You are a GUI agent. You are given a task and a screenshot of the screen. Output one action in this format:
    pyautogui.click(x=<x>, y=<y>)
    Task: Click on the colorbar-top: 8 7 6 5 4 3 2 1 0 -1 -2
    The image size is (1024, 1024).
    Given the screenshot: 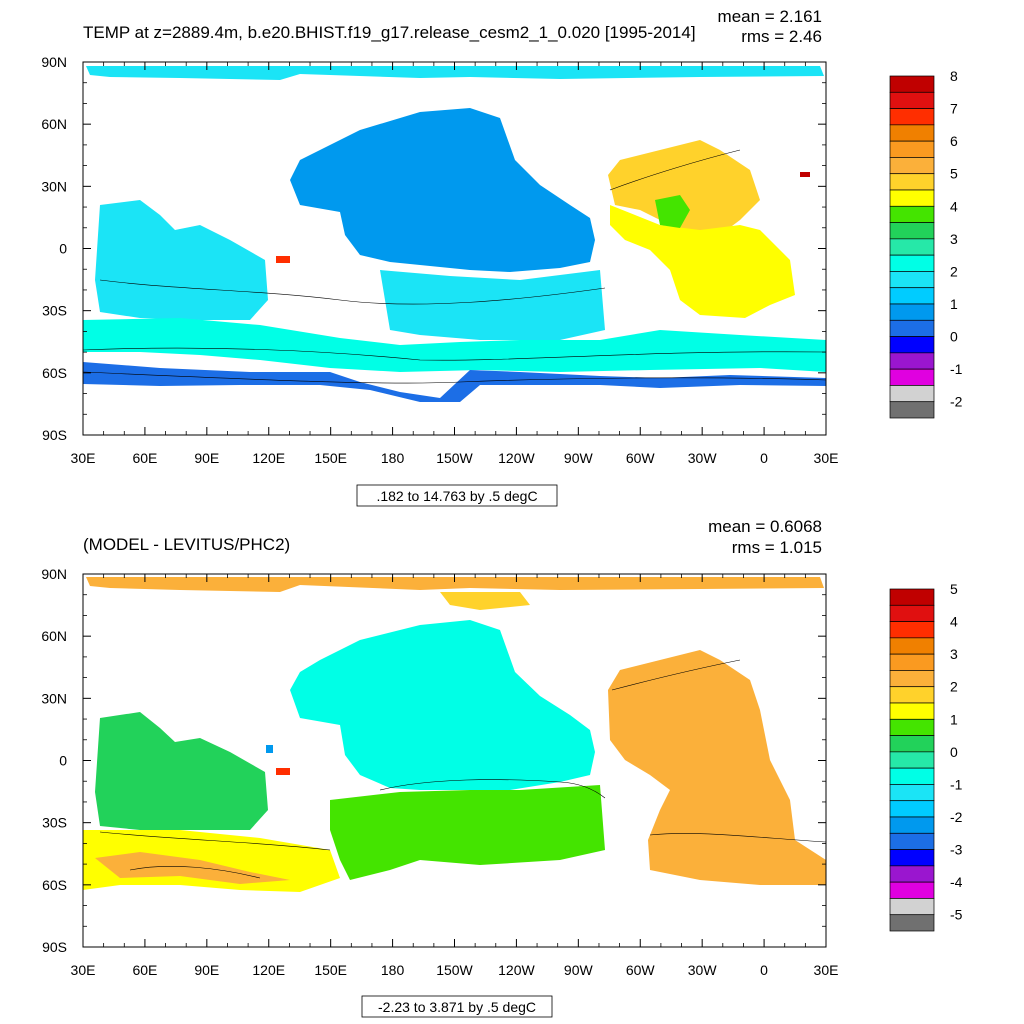 What is the action you would take?
    pyautogui.click(x=926, y=243)
    